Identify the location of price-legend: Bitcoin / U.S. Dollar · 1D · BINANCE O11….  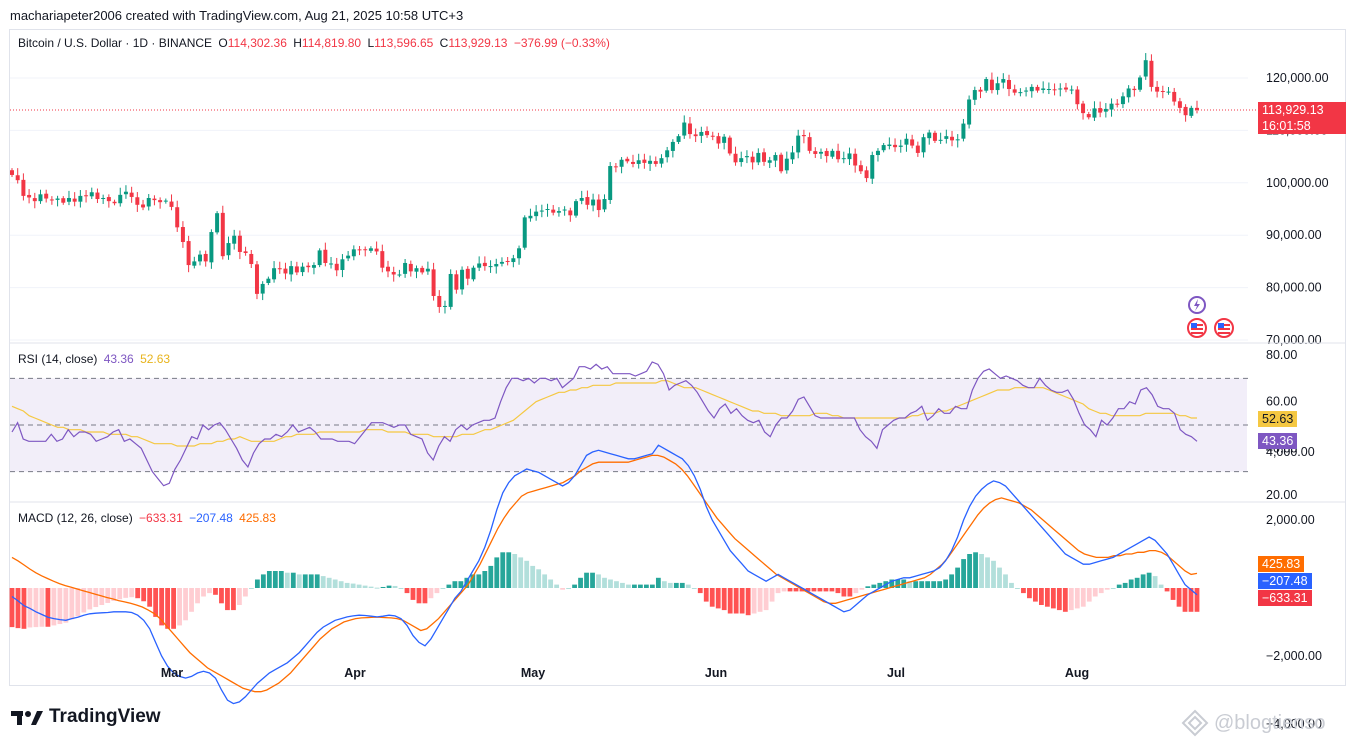
(315, 43).